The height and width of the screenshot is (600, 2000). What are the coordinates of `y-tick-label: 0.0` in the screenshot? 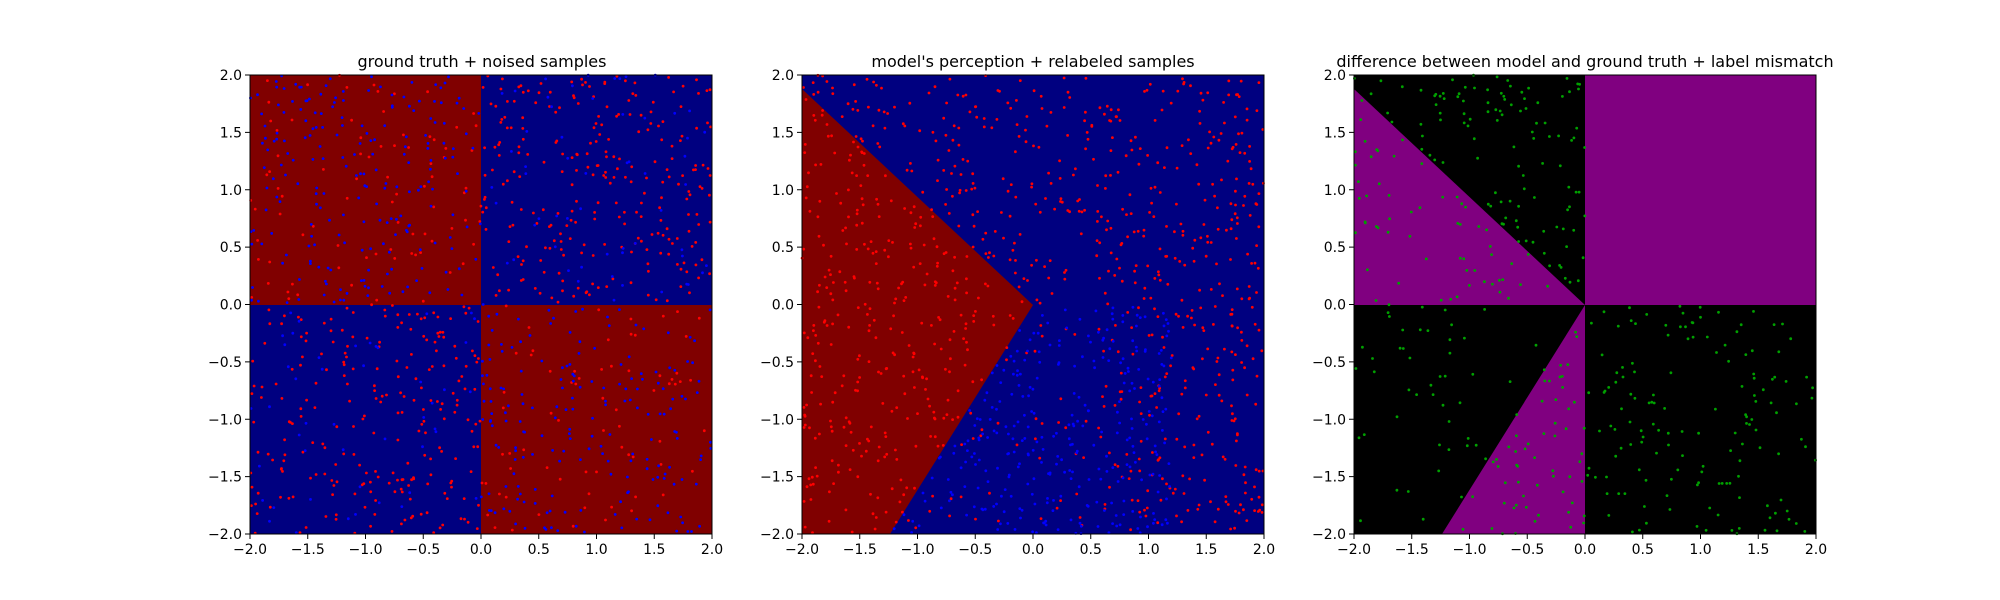 It's located at (231, 306).